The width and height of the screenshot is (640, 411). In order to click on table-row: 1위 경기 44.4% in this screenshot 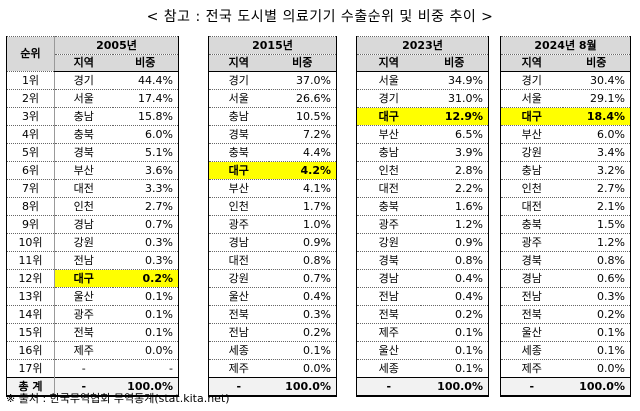, I will do `click(92, 80)`.